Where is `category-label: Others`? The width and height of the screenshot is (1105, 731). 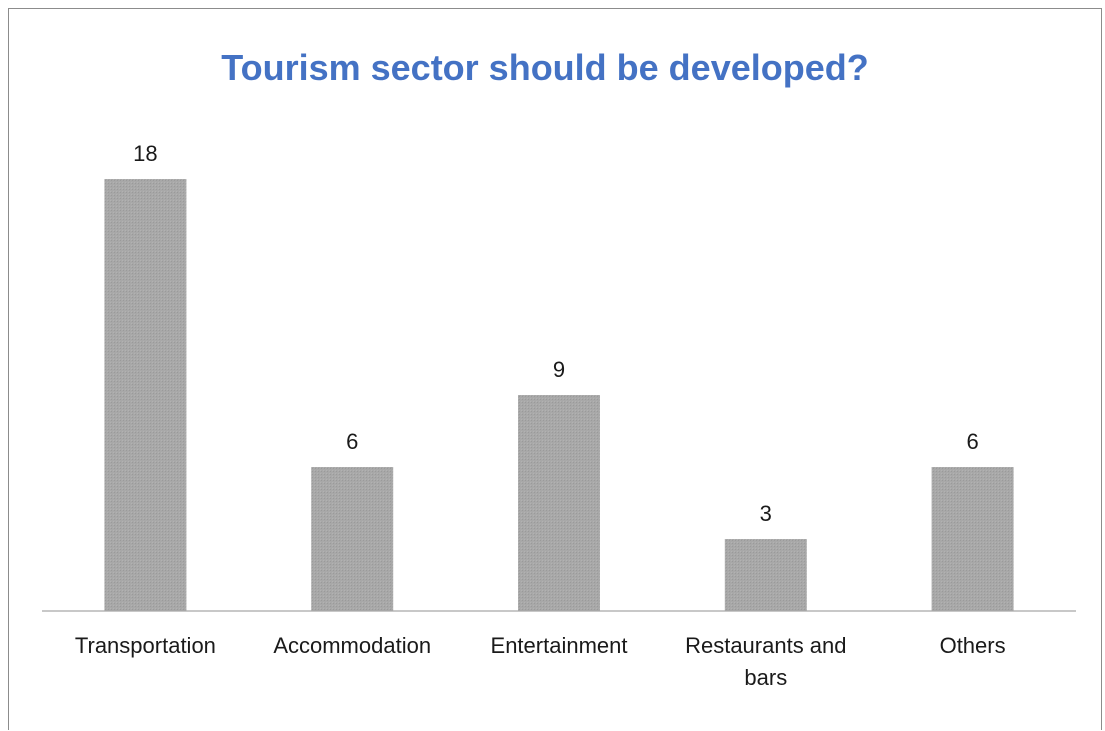 category-label: Others is located at coordinates (973, 645).